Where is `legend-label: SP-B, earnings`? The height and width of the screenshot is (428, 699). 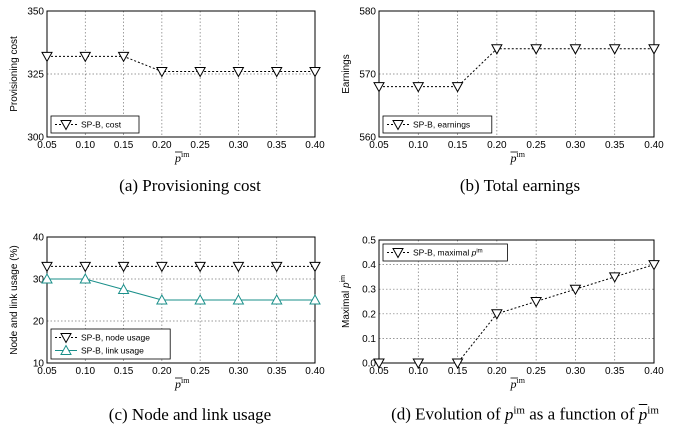 legend-label: SP-B, earnings is located at coordinates (441, 125).